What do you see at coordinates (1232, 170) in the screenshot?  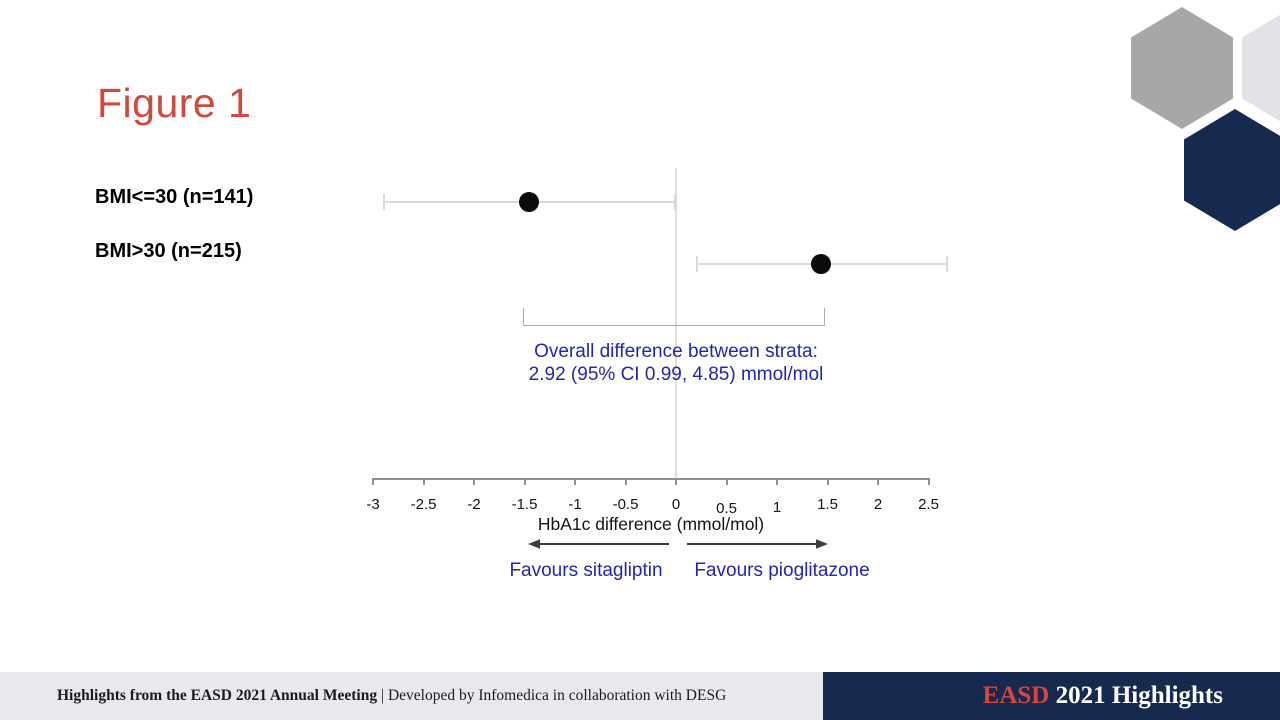 I see `hexagon-decoration-navy-icon` at bounding box center [1232, 170].